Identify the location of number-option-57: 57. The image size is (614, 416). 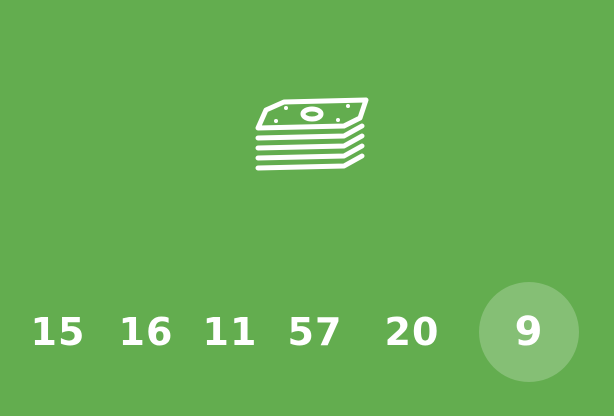
(315, 332).